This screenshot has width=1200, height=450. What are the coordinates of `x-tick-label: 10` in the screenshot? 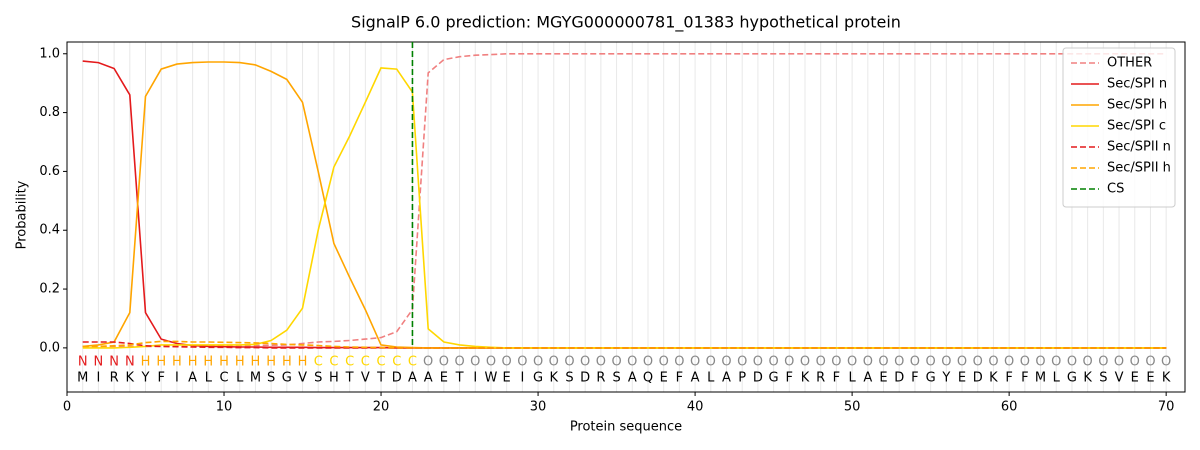 It's located at (224, 407).